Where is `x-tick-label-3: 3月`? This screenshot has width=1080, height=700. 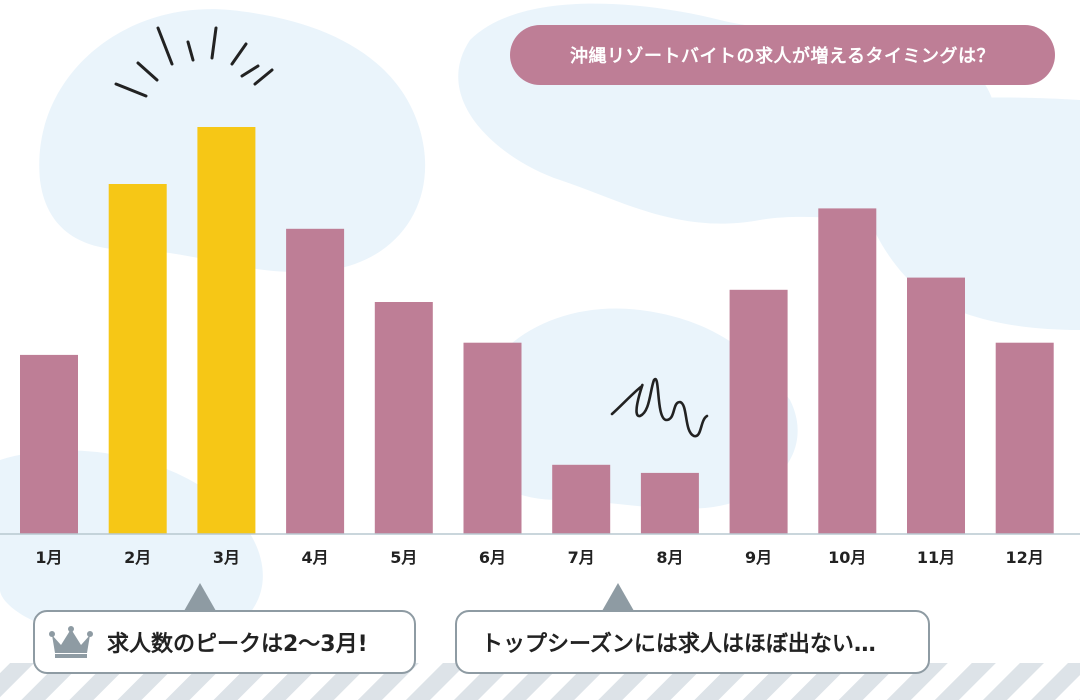 x-tick-label-3: 3月 is located at coordinates (226, 557).